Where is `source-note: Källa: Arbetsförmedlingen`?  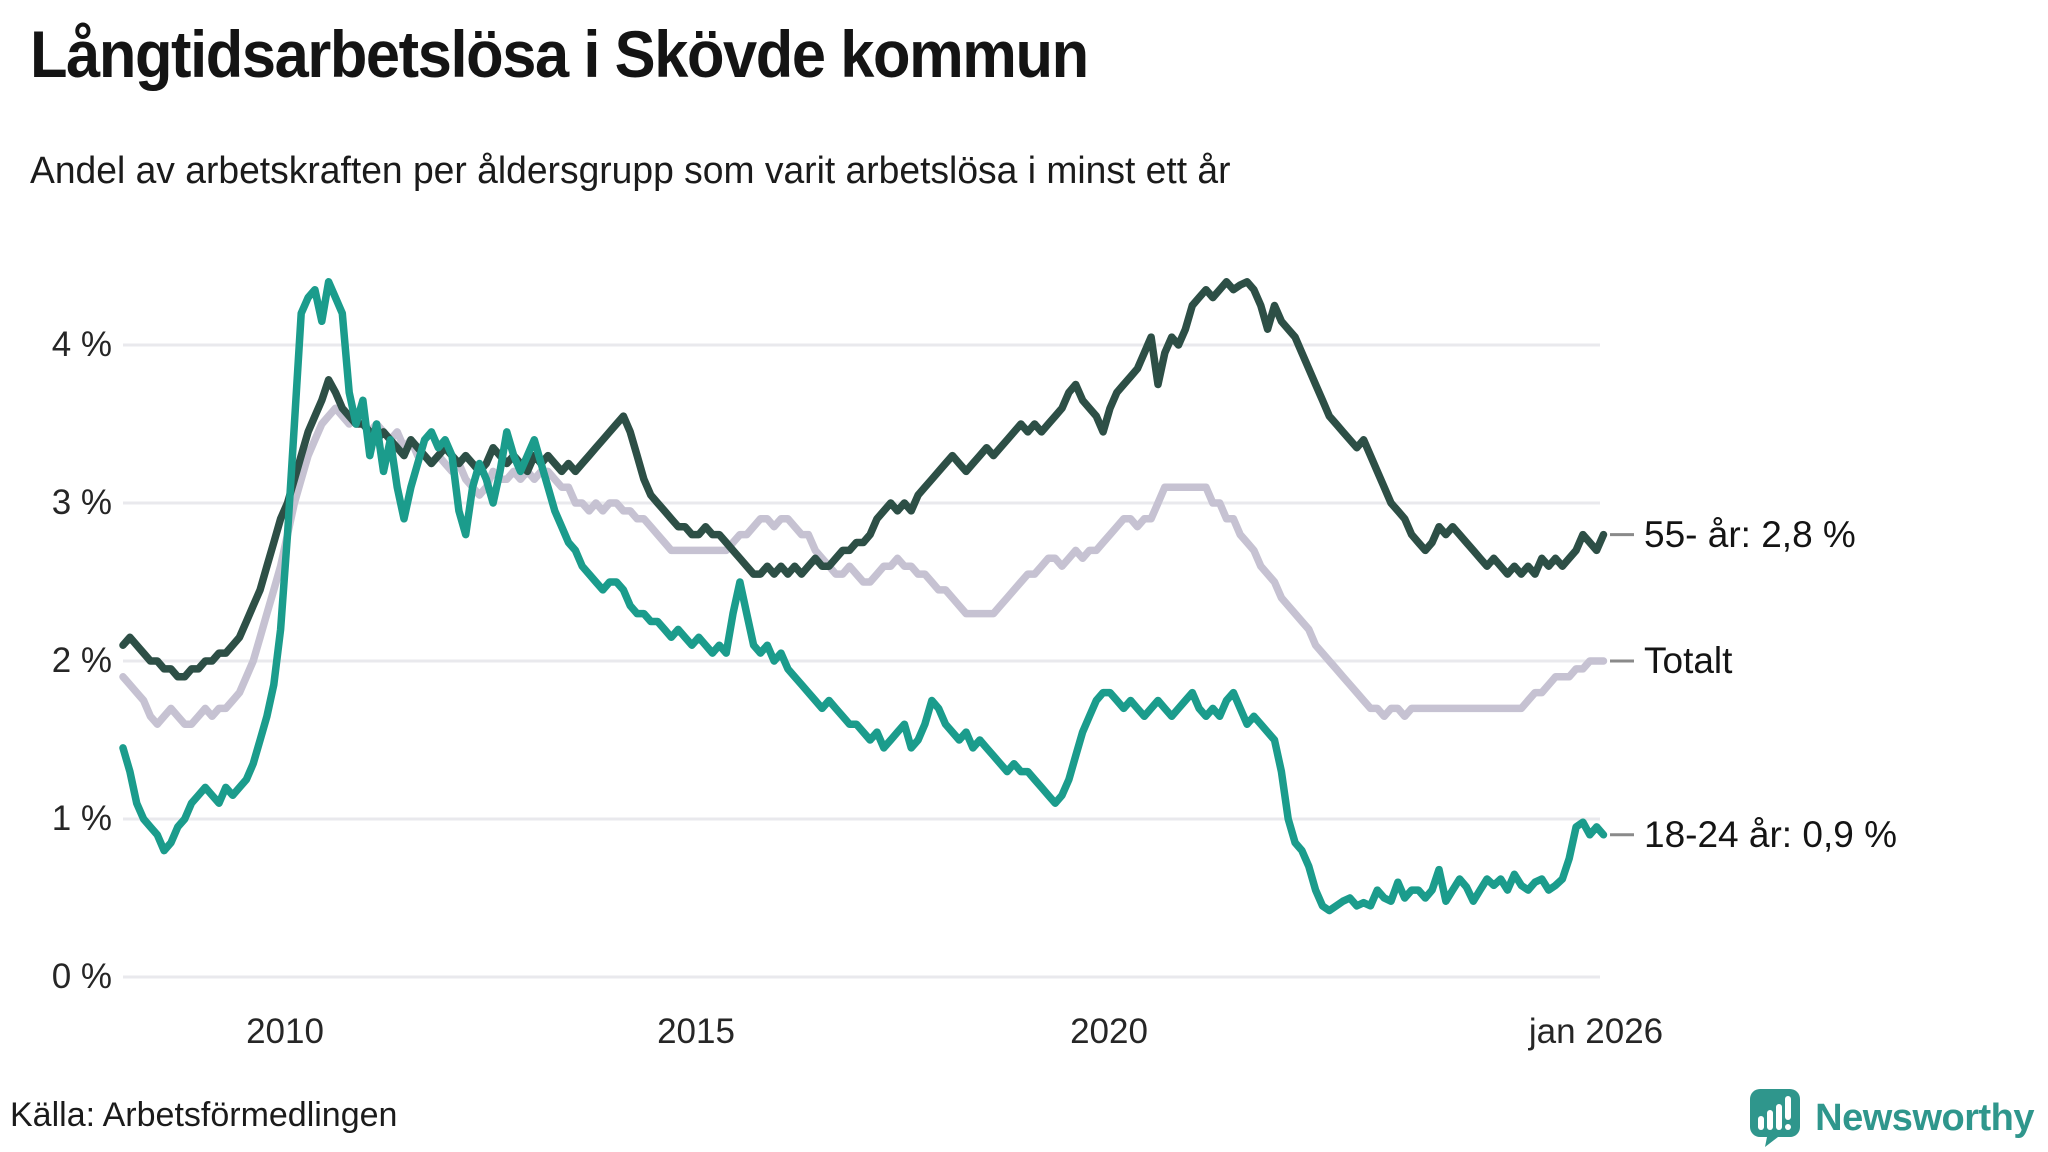 source-note: Källa: Arbetsförmedlingen is located at coordinates (204, 1115).